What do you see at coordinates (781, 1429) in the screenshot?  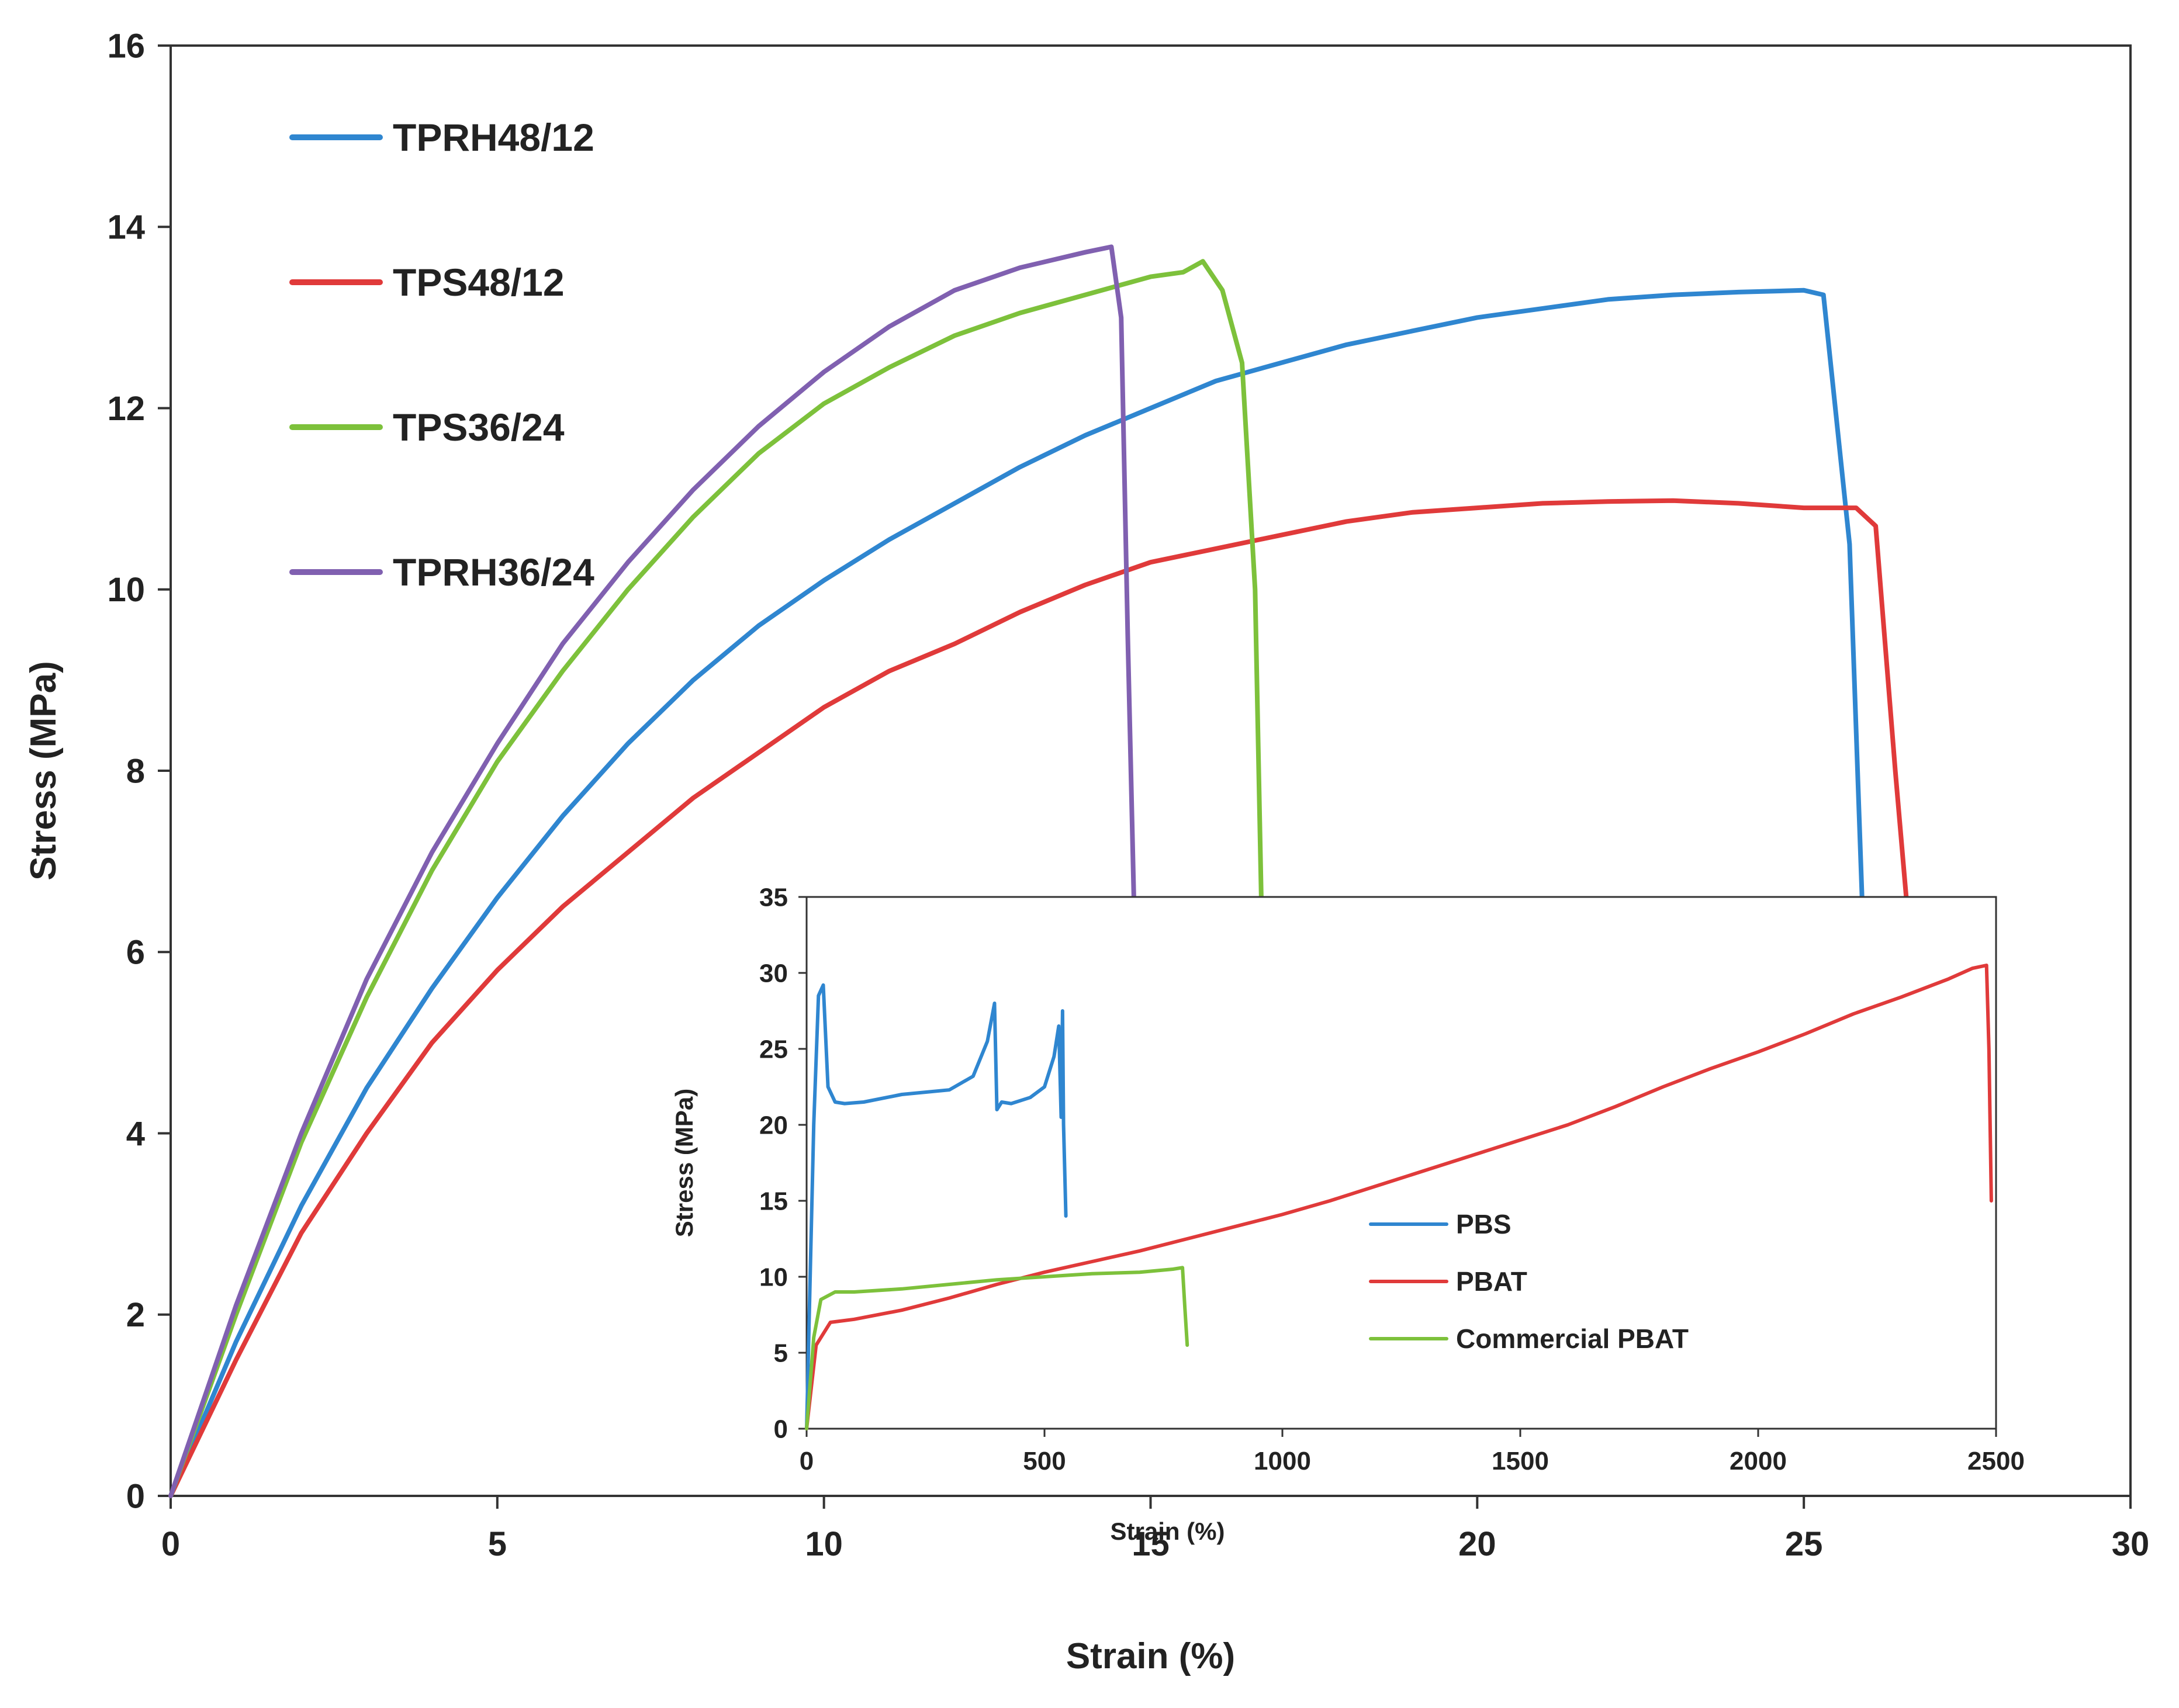 I see `inset-y-tick-label: 0` at bounding box center [781, 1429].